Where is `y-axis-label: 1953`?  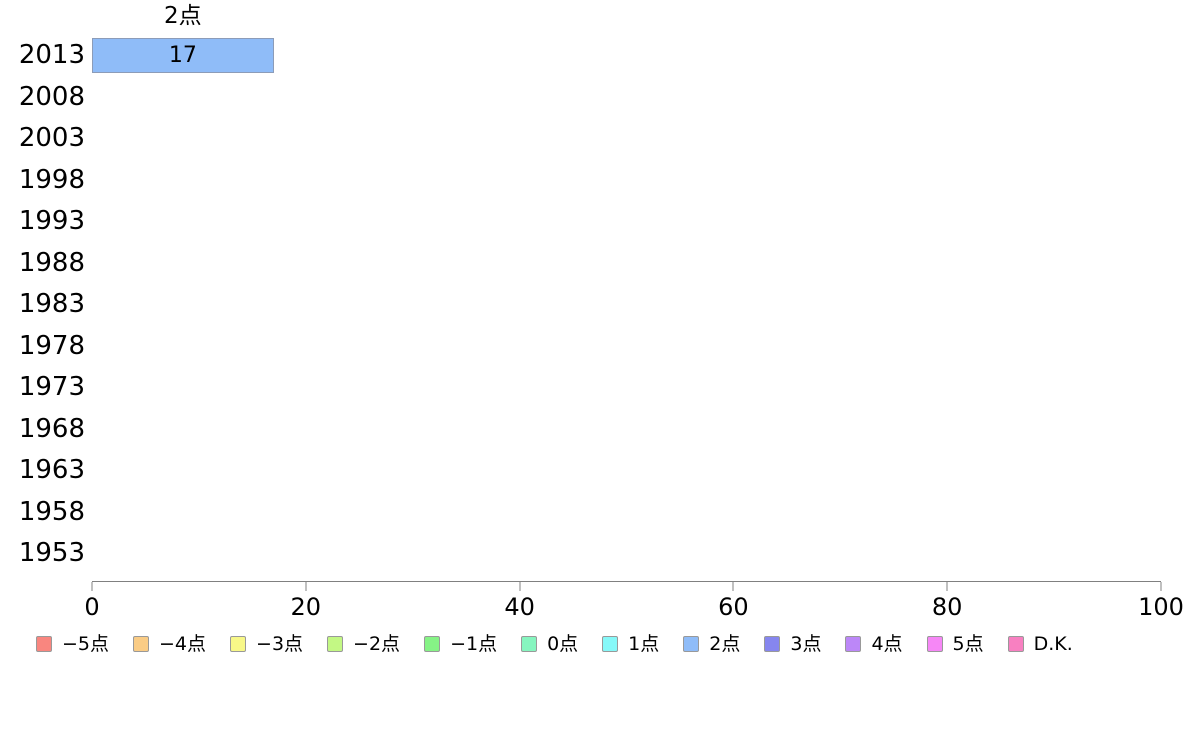 y-axis-label: 1953 is located at coordinates (51, 553).